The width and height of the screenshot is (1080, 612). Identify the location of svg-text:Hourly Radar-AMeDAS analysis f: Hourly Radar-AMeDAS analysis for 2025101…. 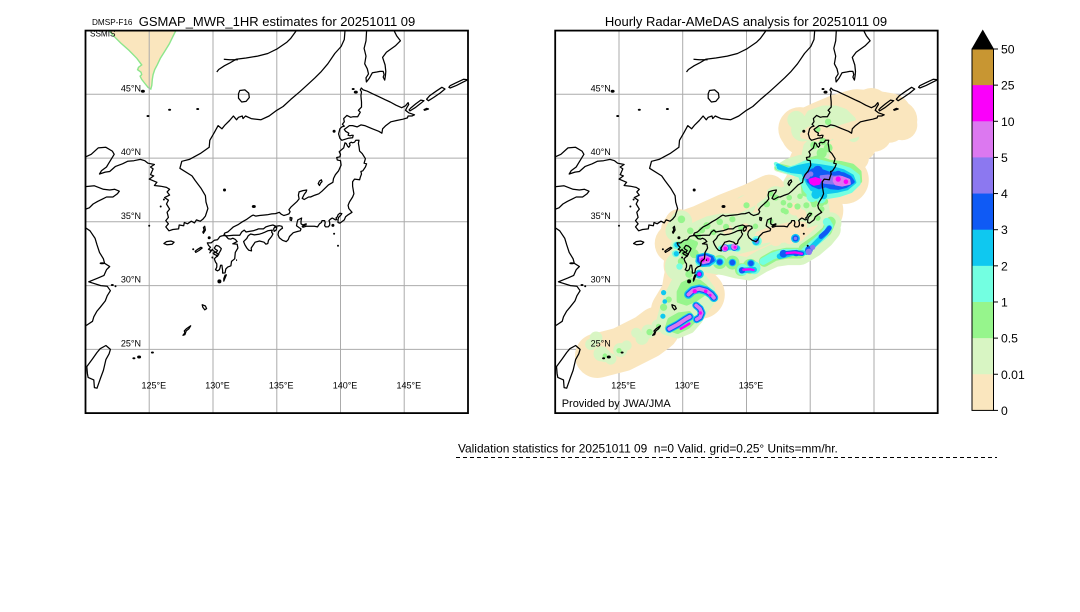
(746, 21).